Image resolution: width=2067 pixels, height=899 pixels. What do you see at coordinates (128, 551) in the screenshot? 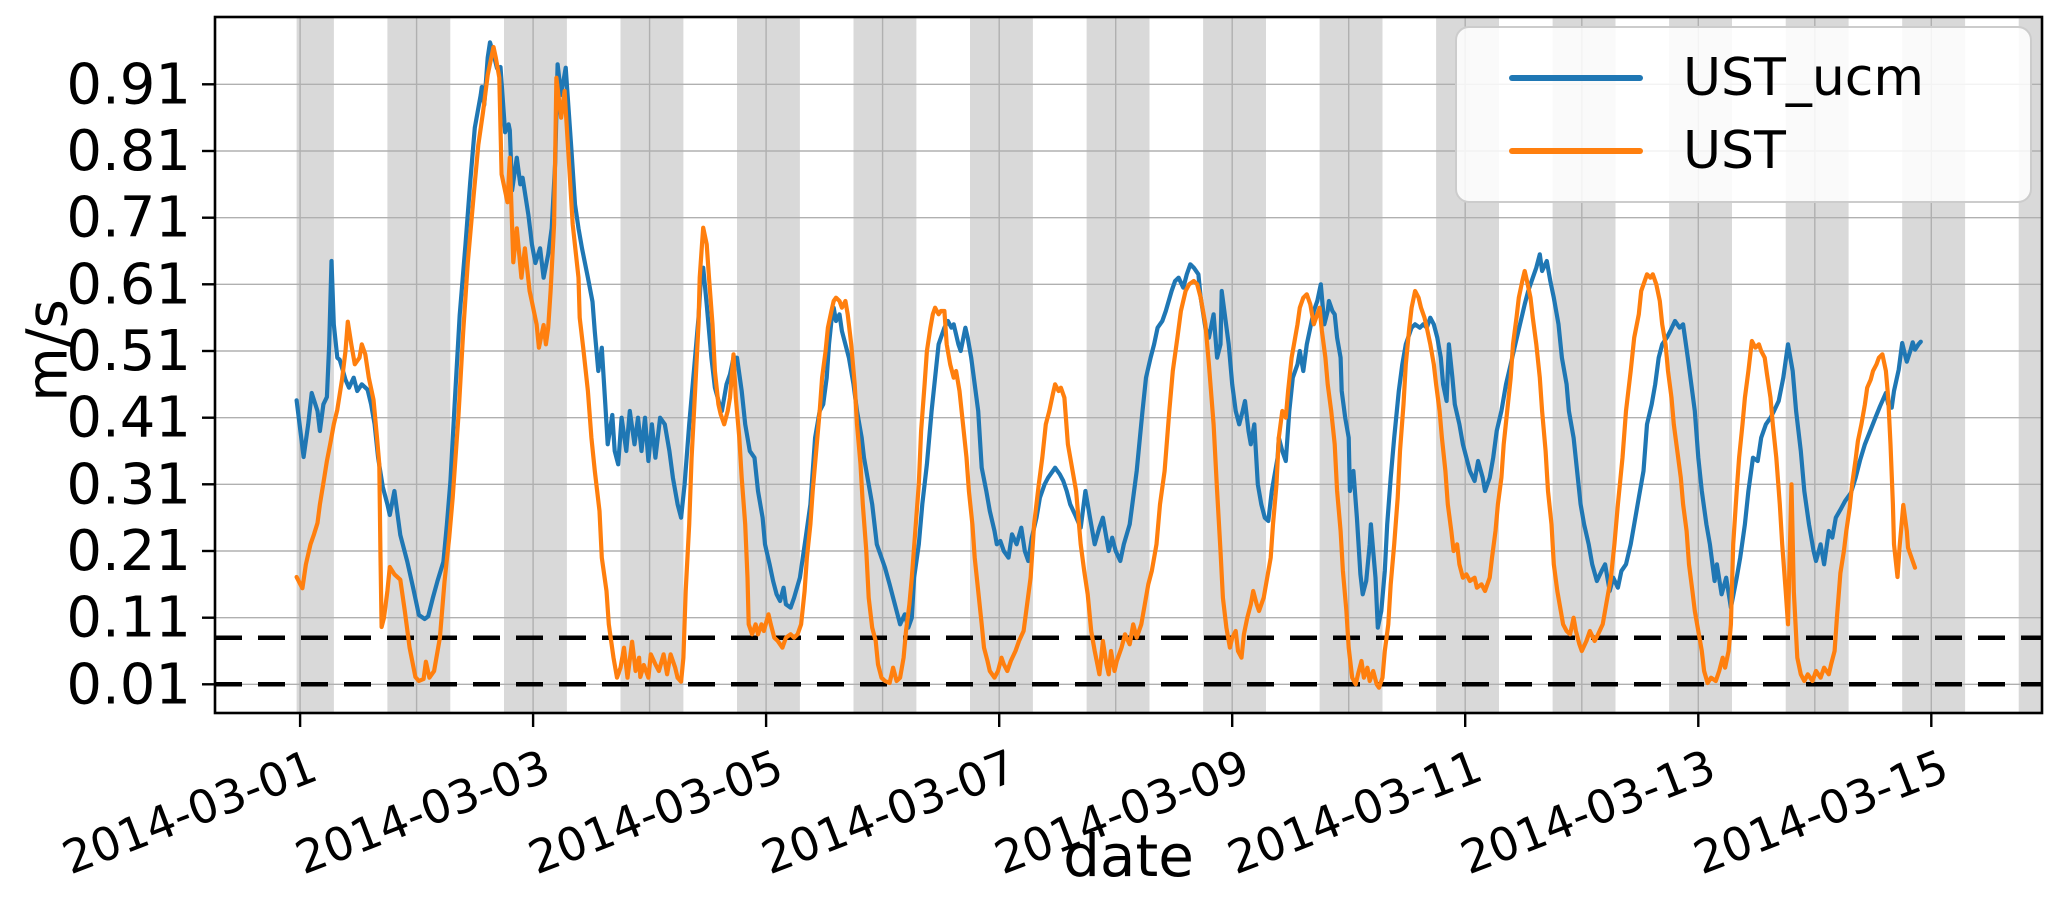
I see `svg-text: 0.21` at bounding box center [128, 551].